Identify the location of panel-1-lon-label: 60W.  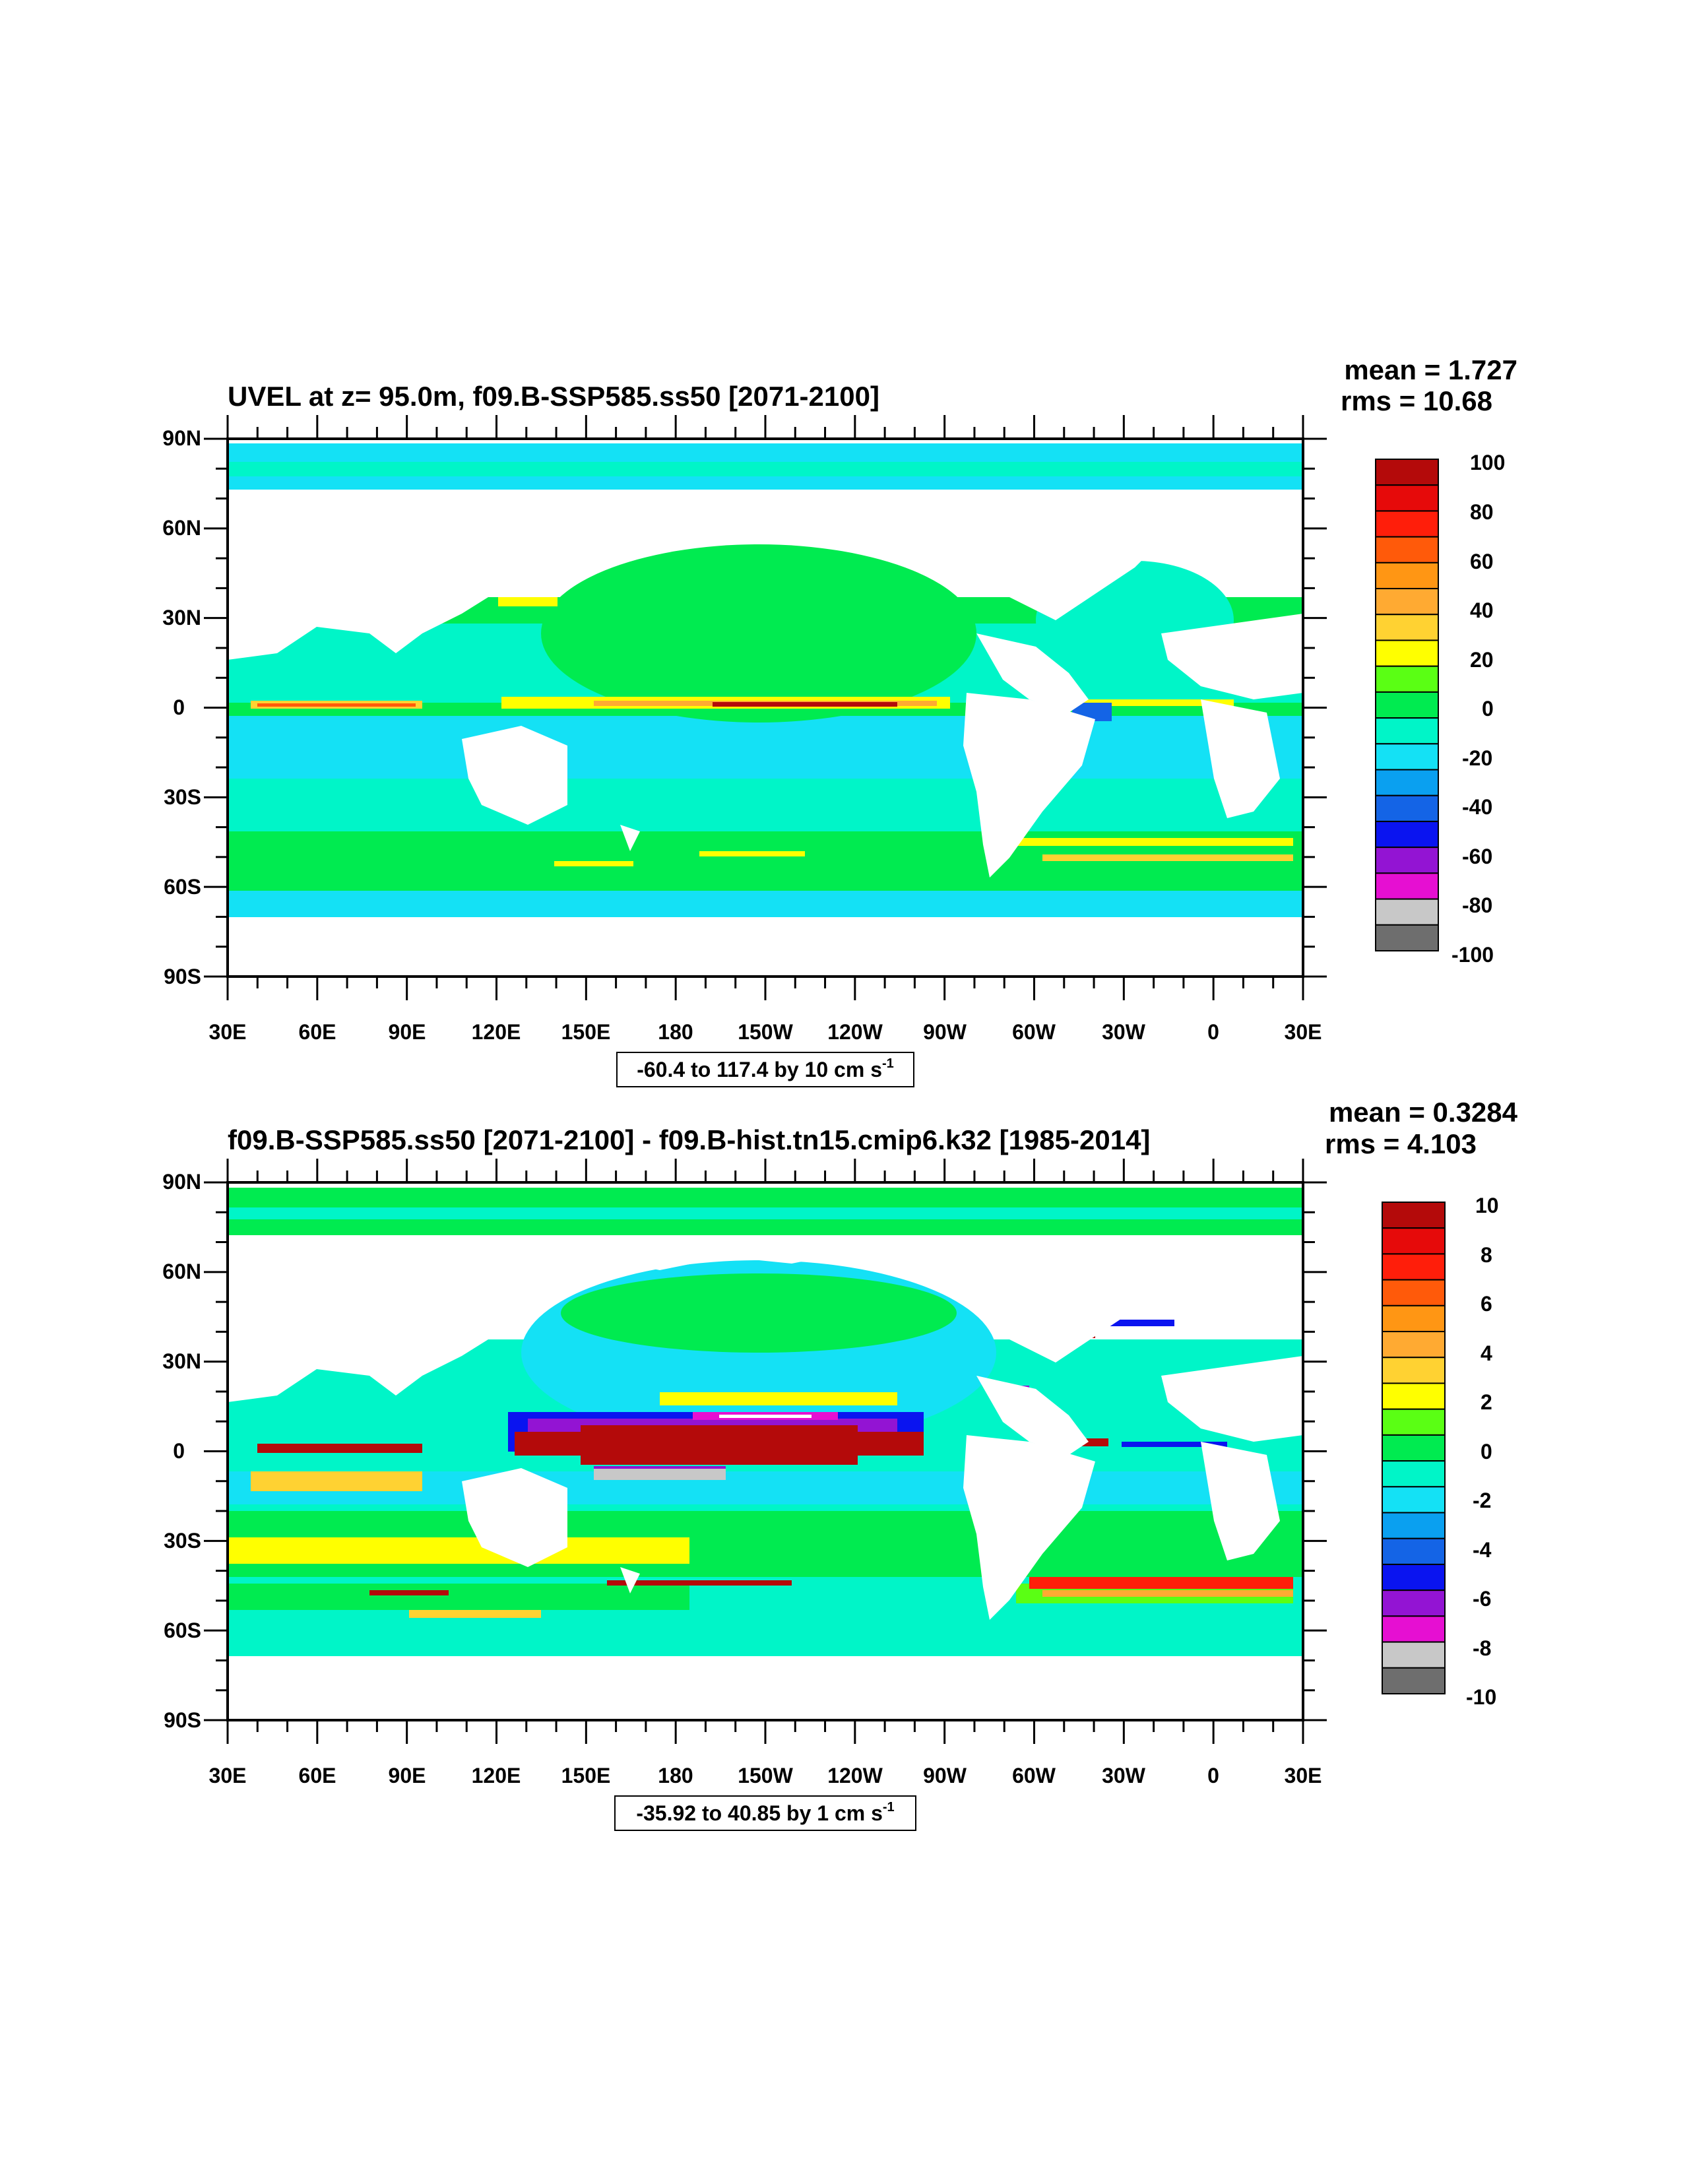
(1034, 1032).